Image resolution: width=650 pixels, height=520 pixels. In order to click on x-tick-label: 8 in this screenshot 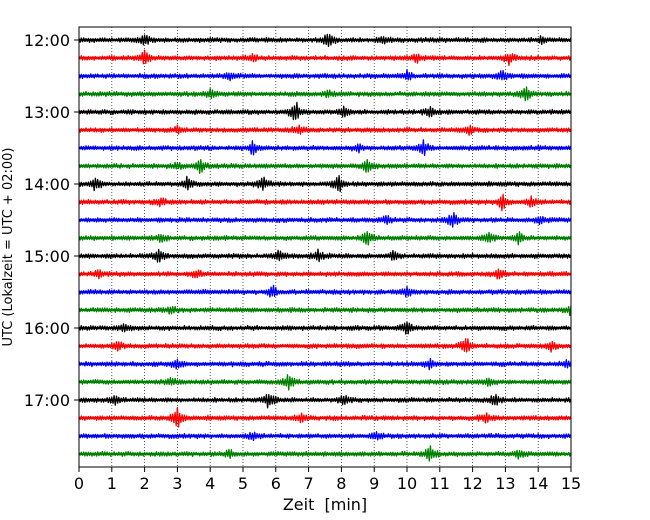, I will do `click(341, 483)`.